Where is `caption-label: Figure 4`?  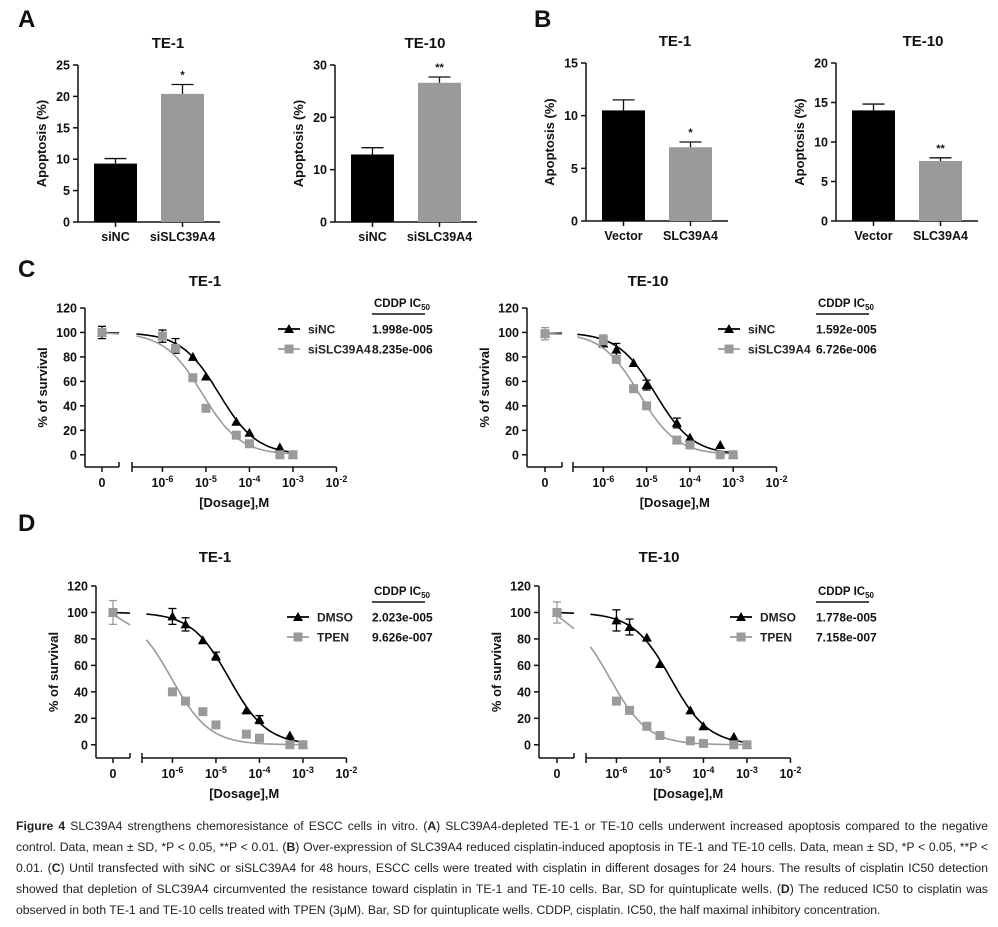
caption-label: Figure 4 is located at coordinates (41, 826).